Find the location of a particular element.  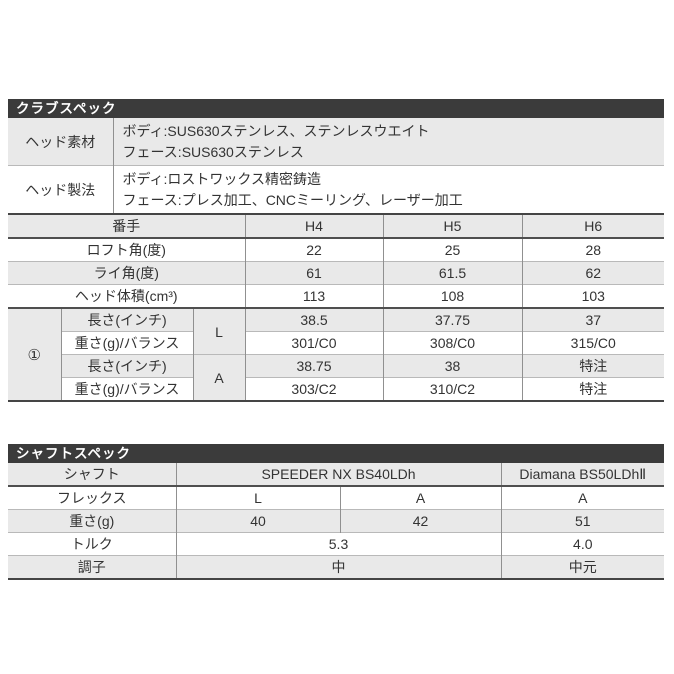

length-a-h6-cell: 特注 is located at coordinates (592, 366).